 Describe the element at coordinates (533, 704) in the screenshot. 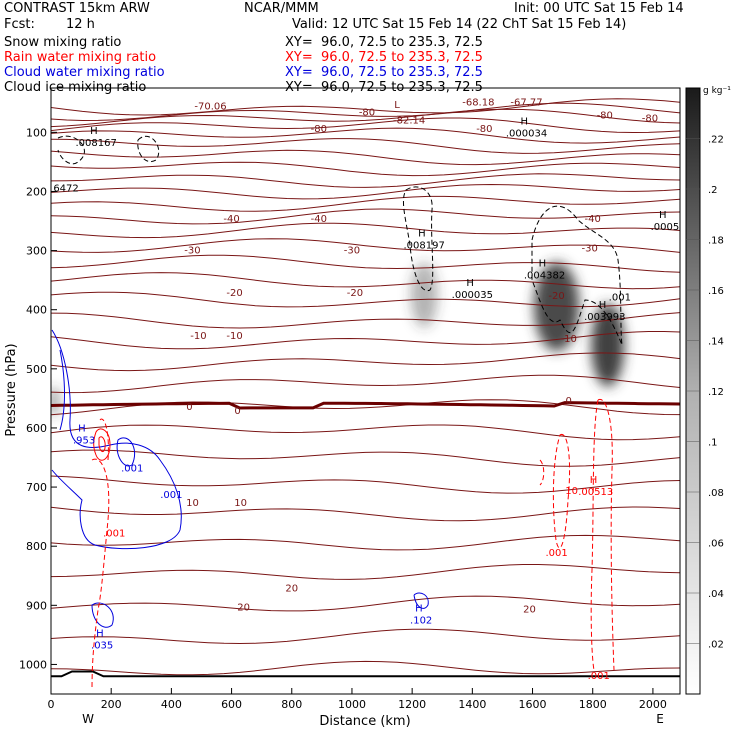

I see `x-tick-label-9: 1600` at that location.